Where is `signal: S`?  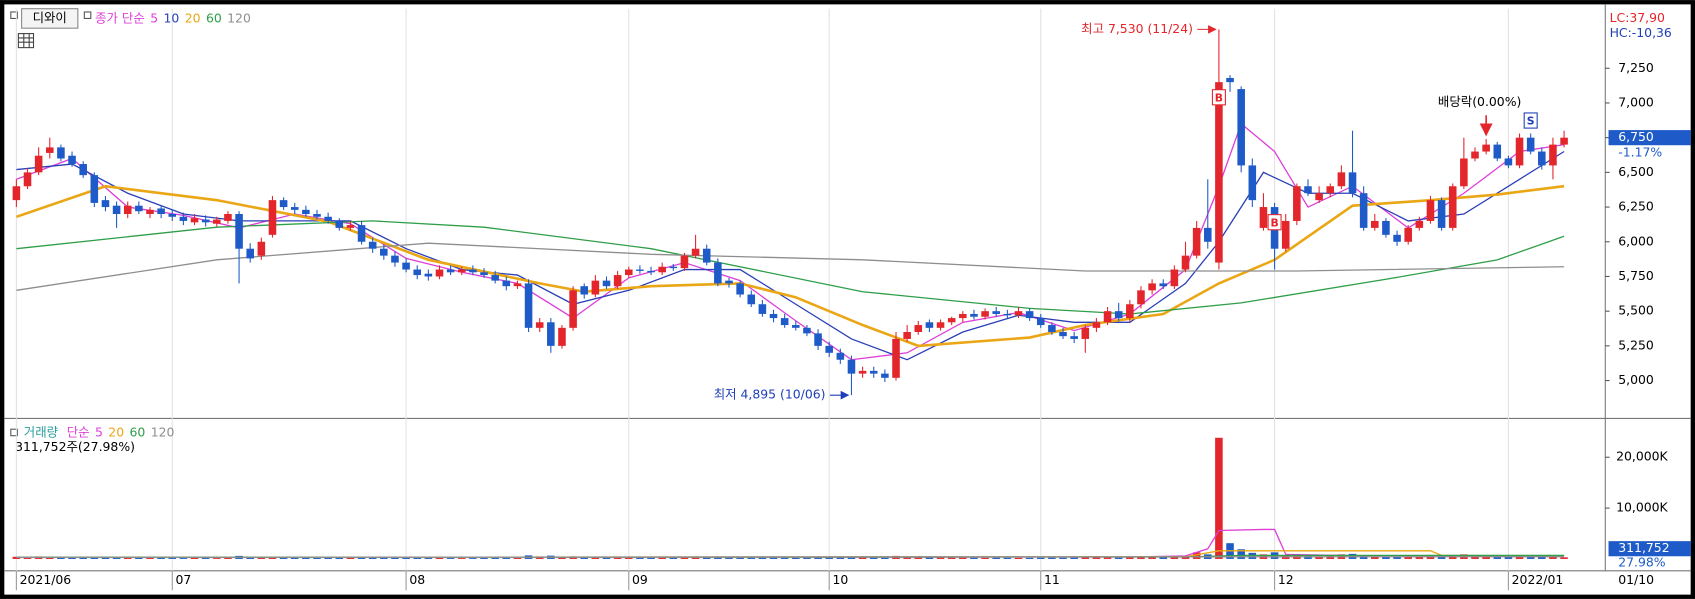
signal: S is located at coordinates (1531, 121).